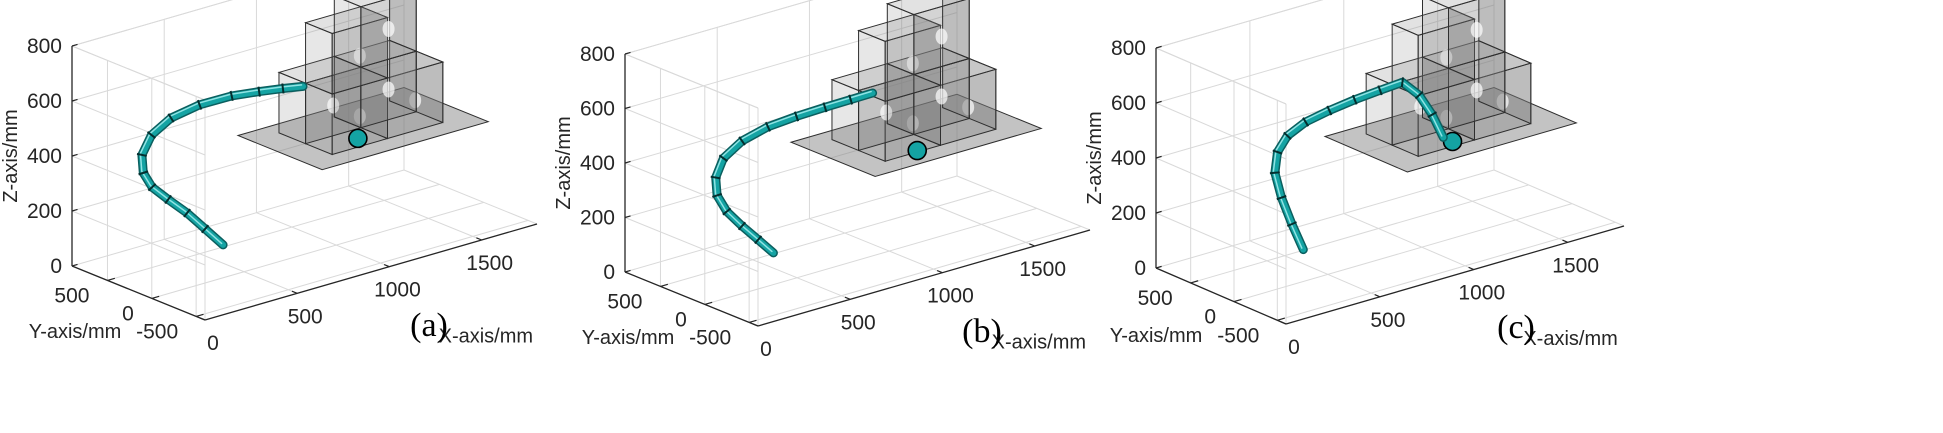 The image size is (1943, 433). I want to click on z-tick-label: 800, so click(1128, 48).